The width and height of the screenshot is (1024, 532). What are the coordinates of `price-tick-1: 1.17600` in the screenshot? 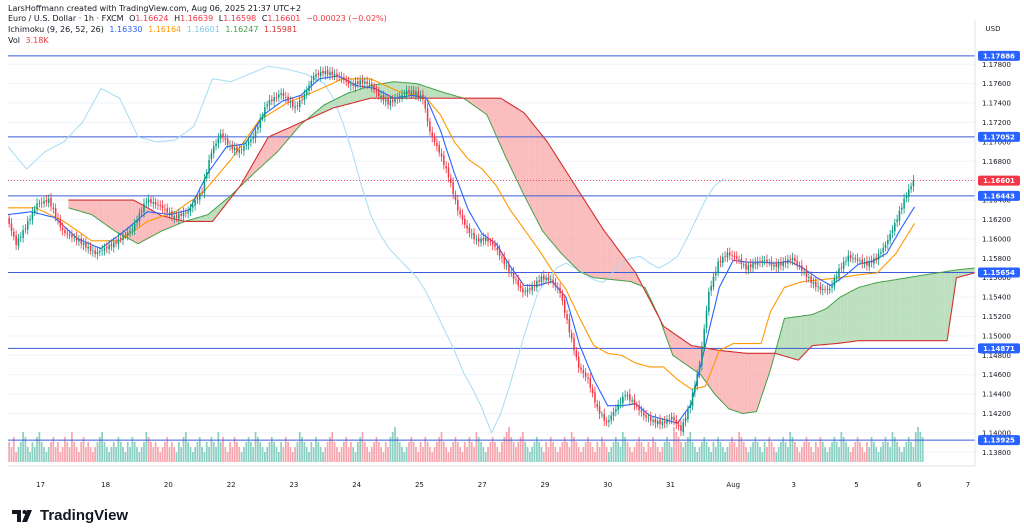 It's located at (996, 84).